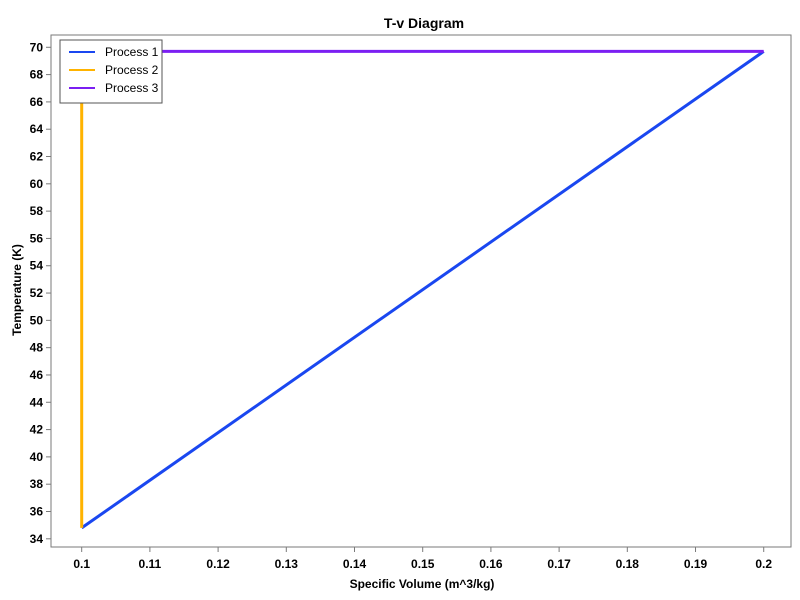 The image size is (800, 600). What do you see at coordinates (37, 157) in the screenshot?
I see `y-tick-label: 62` at bounding box center [37, 157].